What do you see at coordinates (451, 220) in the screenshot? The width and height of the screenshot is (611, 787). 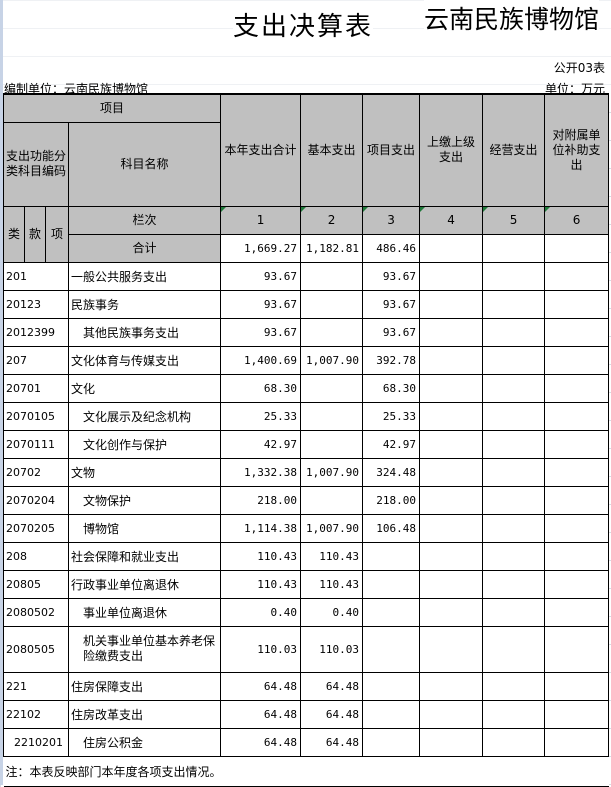 I see `col-num-4: 4` at bounding box center [451, 220].